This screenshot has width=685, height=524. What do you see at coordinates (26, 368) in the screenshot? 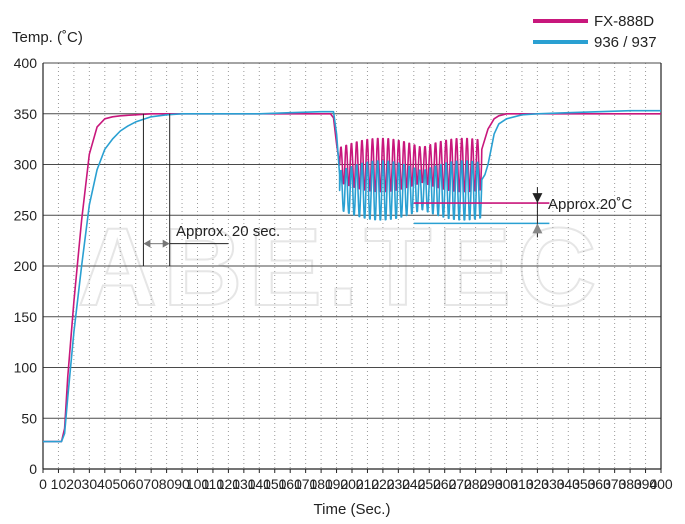
I see `y-tick-label: 100` at bounding box center [26, 368].